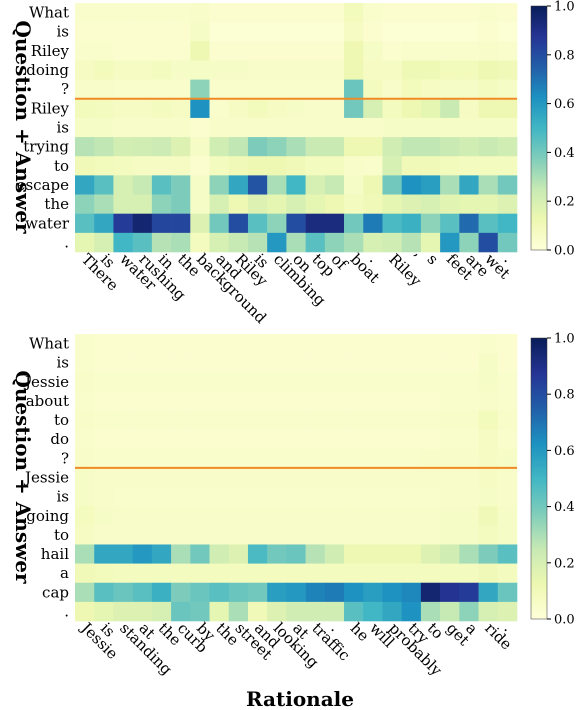 The width and height of the screenshot is (588, 710). I want to click on colorbar-tick-label: 0.6, so click(564, 104).